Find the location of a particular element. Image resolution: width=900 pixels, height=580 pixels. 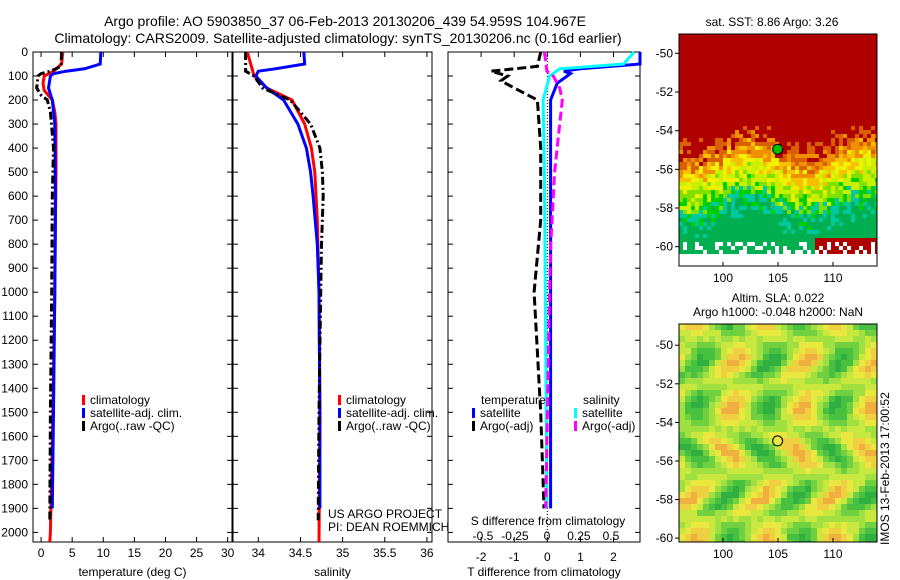

lat-tick-label: -58 is located at coordinates (665, 208).